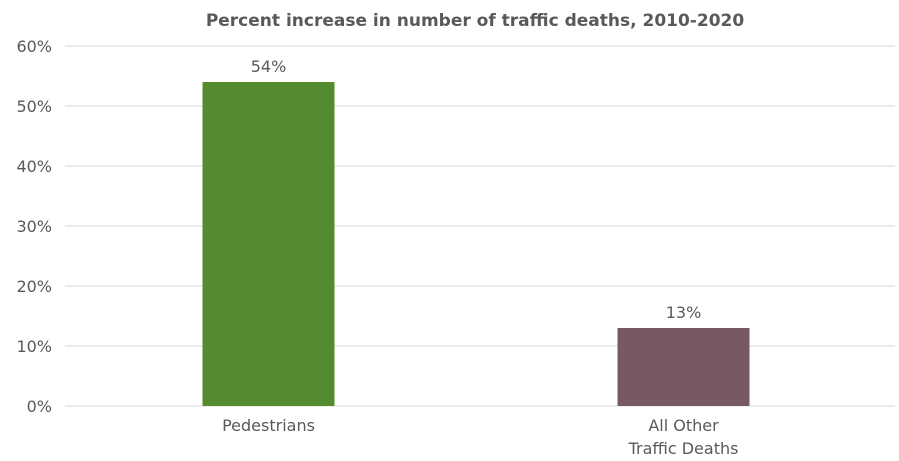  Describe the element at coordinates (480, 437) in the screenshot. I see `category-labels: Pedestrians All Other Traffic Deaths` at that location.